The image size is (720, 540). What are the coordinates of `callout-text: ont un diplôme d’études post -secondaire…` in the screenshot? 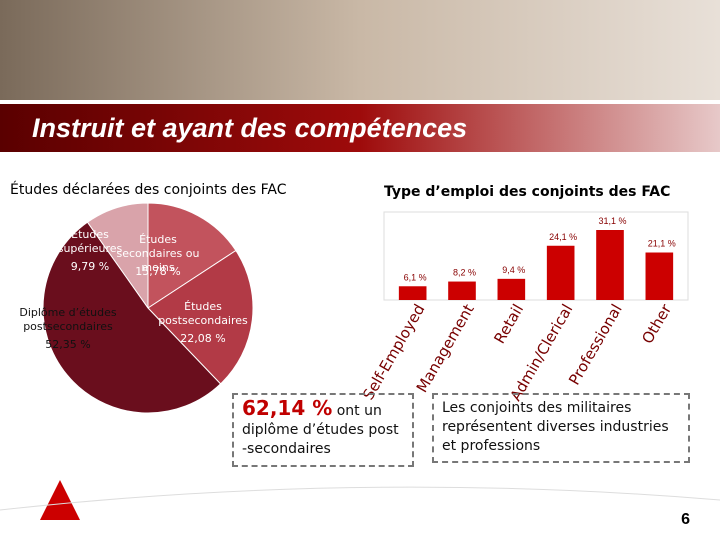 It's located at (320, 430).